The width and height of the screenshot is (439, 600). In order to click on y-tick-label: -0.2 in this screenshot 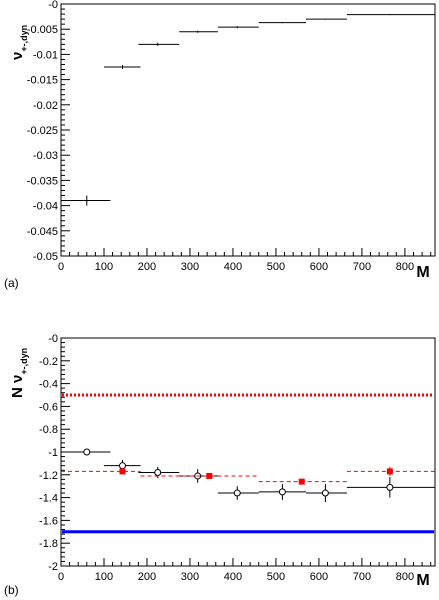, I will do `click(48, 362)`.